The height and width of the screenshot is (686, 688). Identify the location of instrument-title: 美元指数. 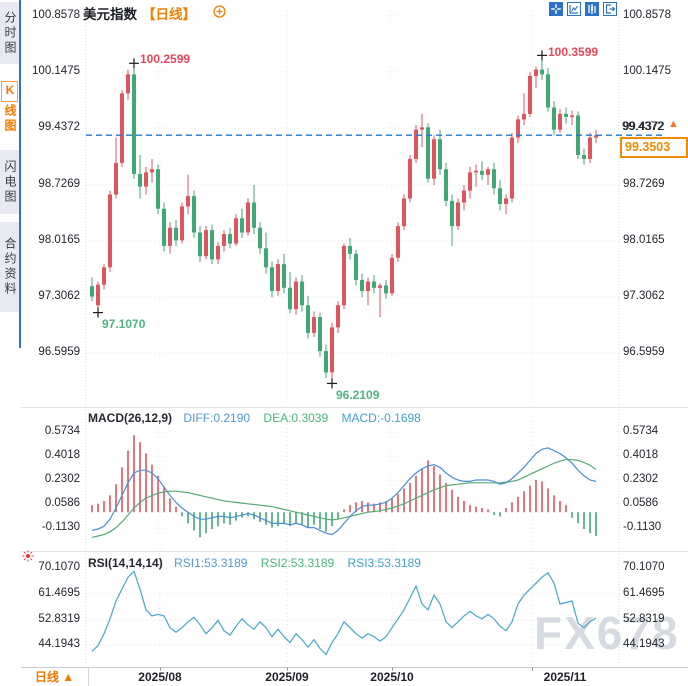
(110, 14).